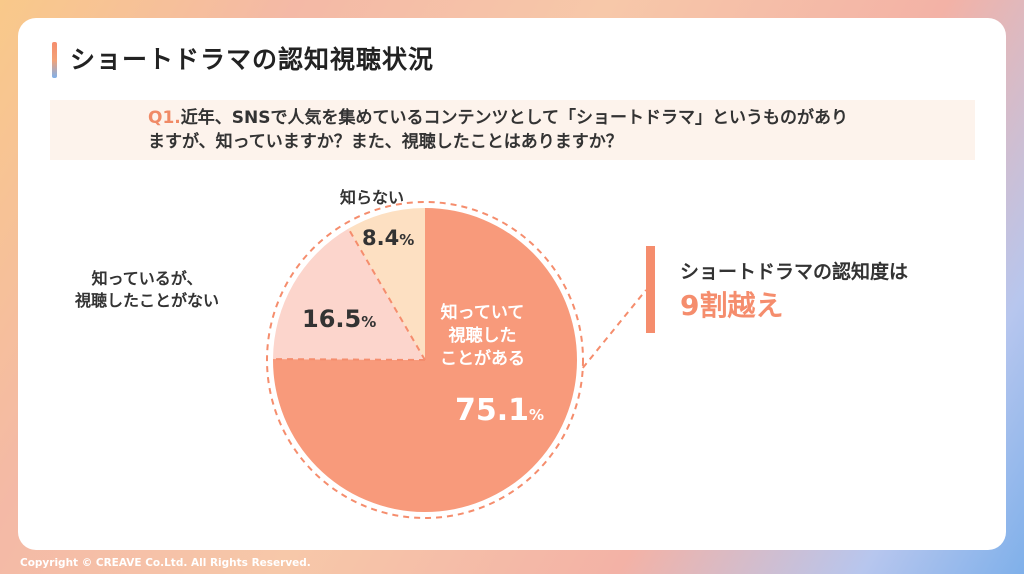 The image size is (1024, 574). I want to click on callout-highlight: 9割越え, so click(732, 305).